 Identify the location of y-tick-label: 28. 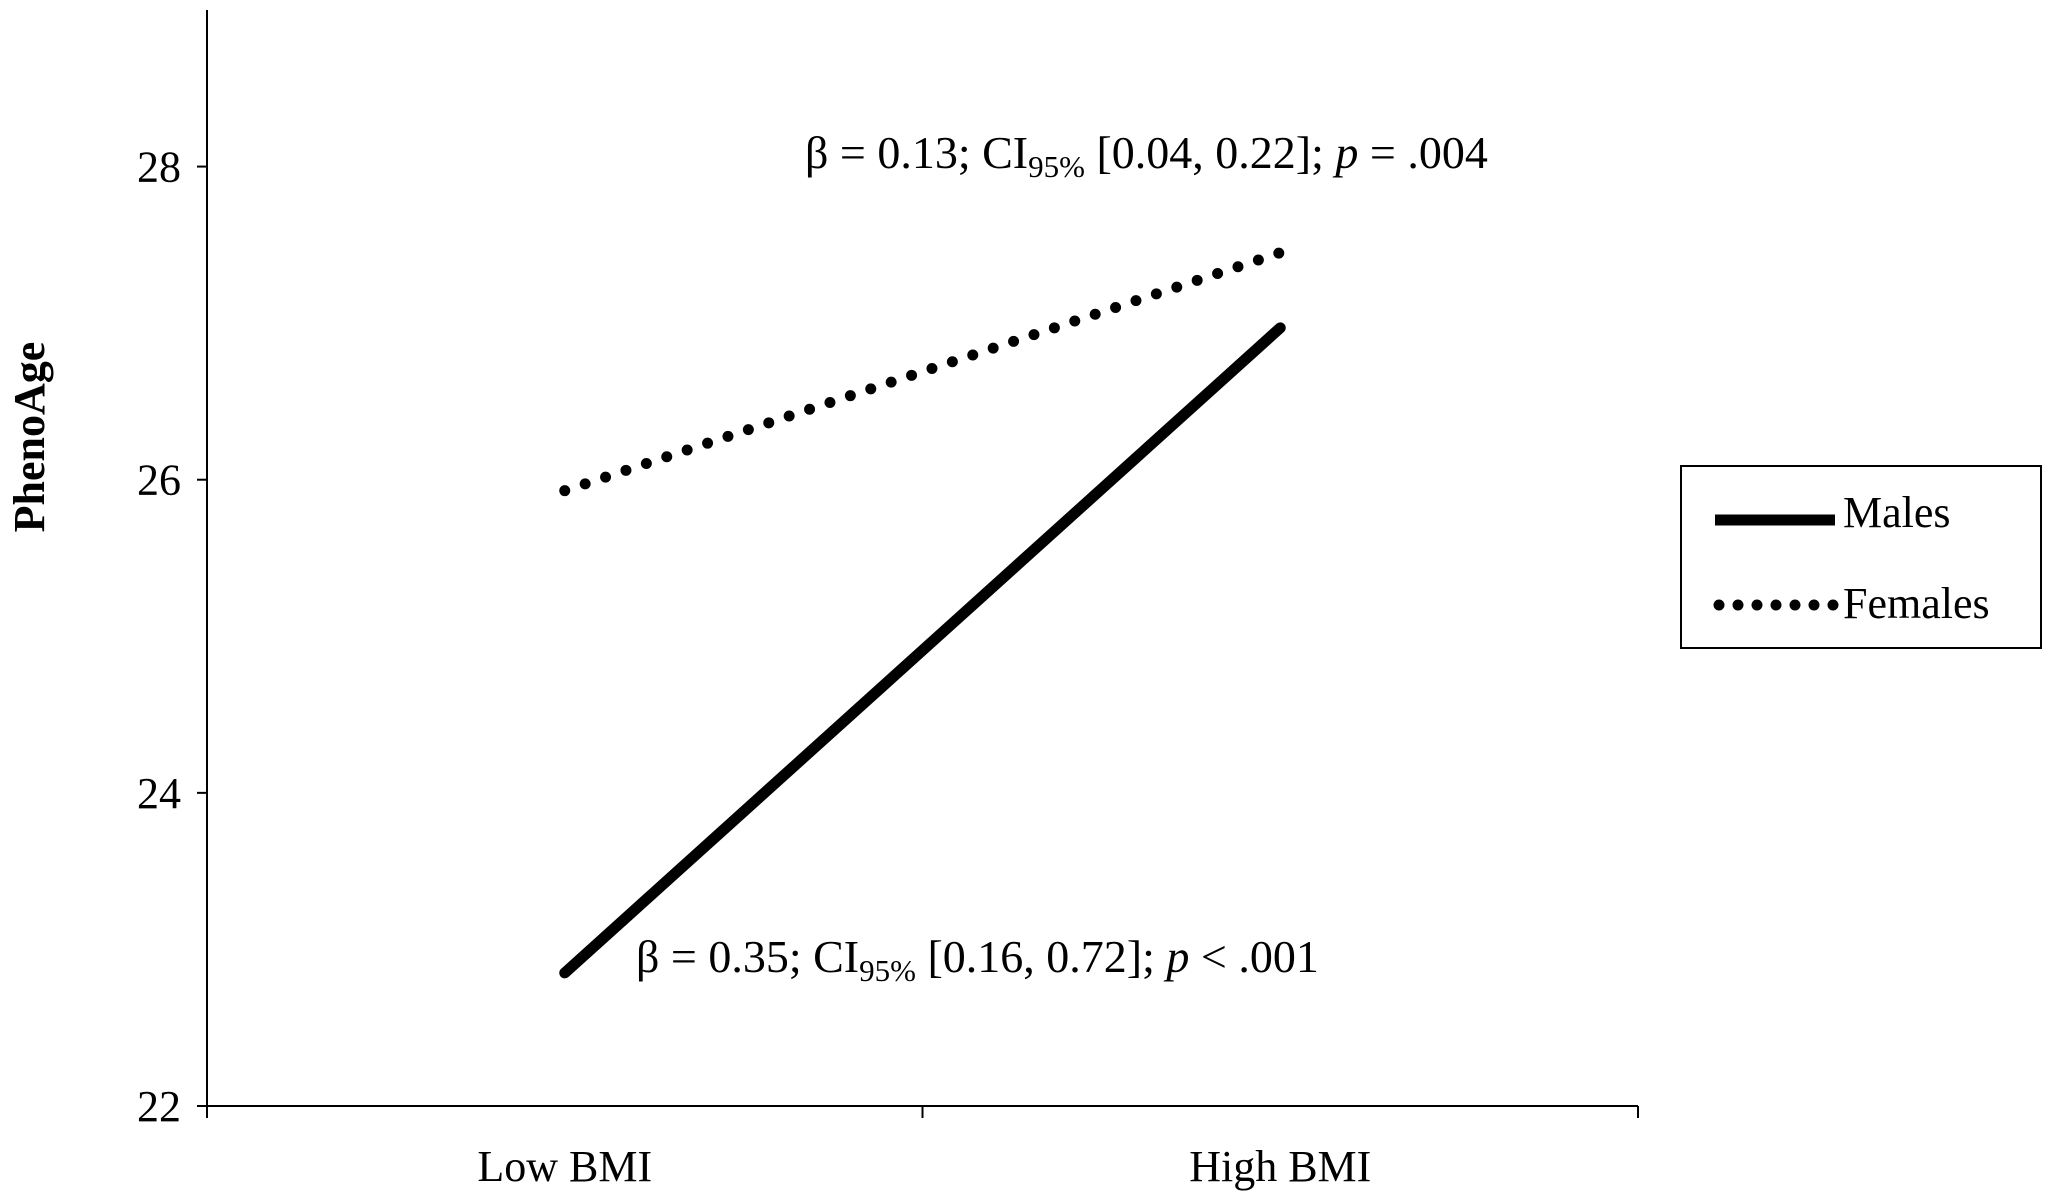
(159, 167).